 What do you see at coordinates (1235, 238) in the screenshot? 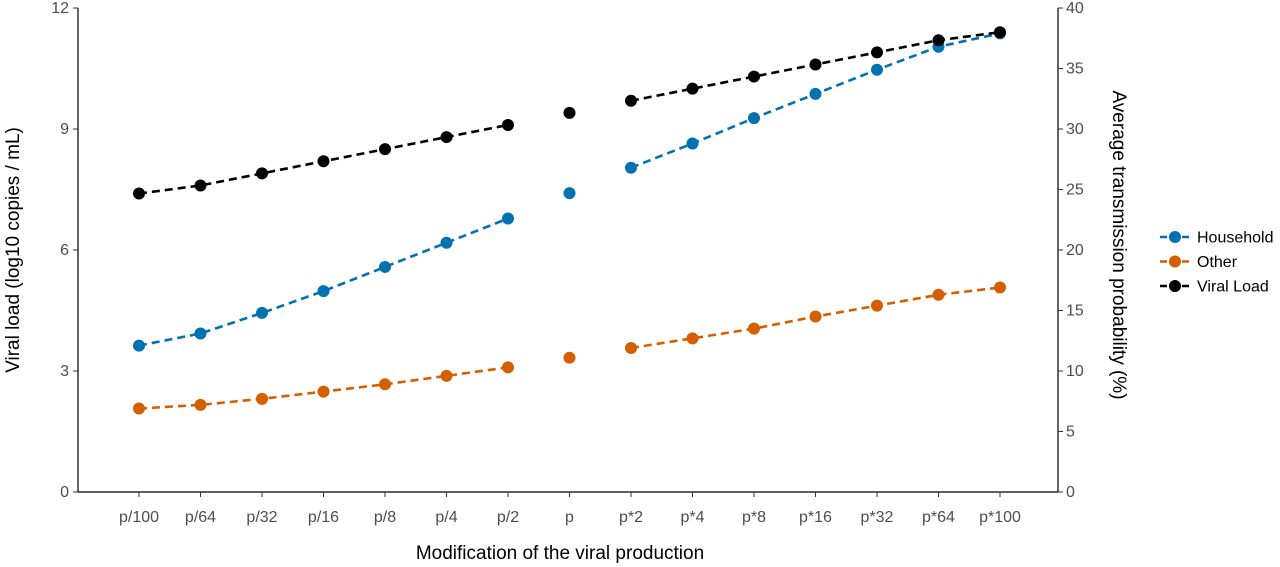
I see `legend-label: Household` at bounding box center [1235, 238].